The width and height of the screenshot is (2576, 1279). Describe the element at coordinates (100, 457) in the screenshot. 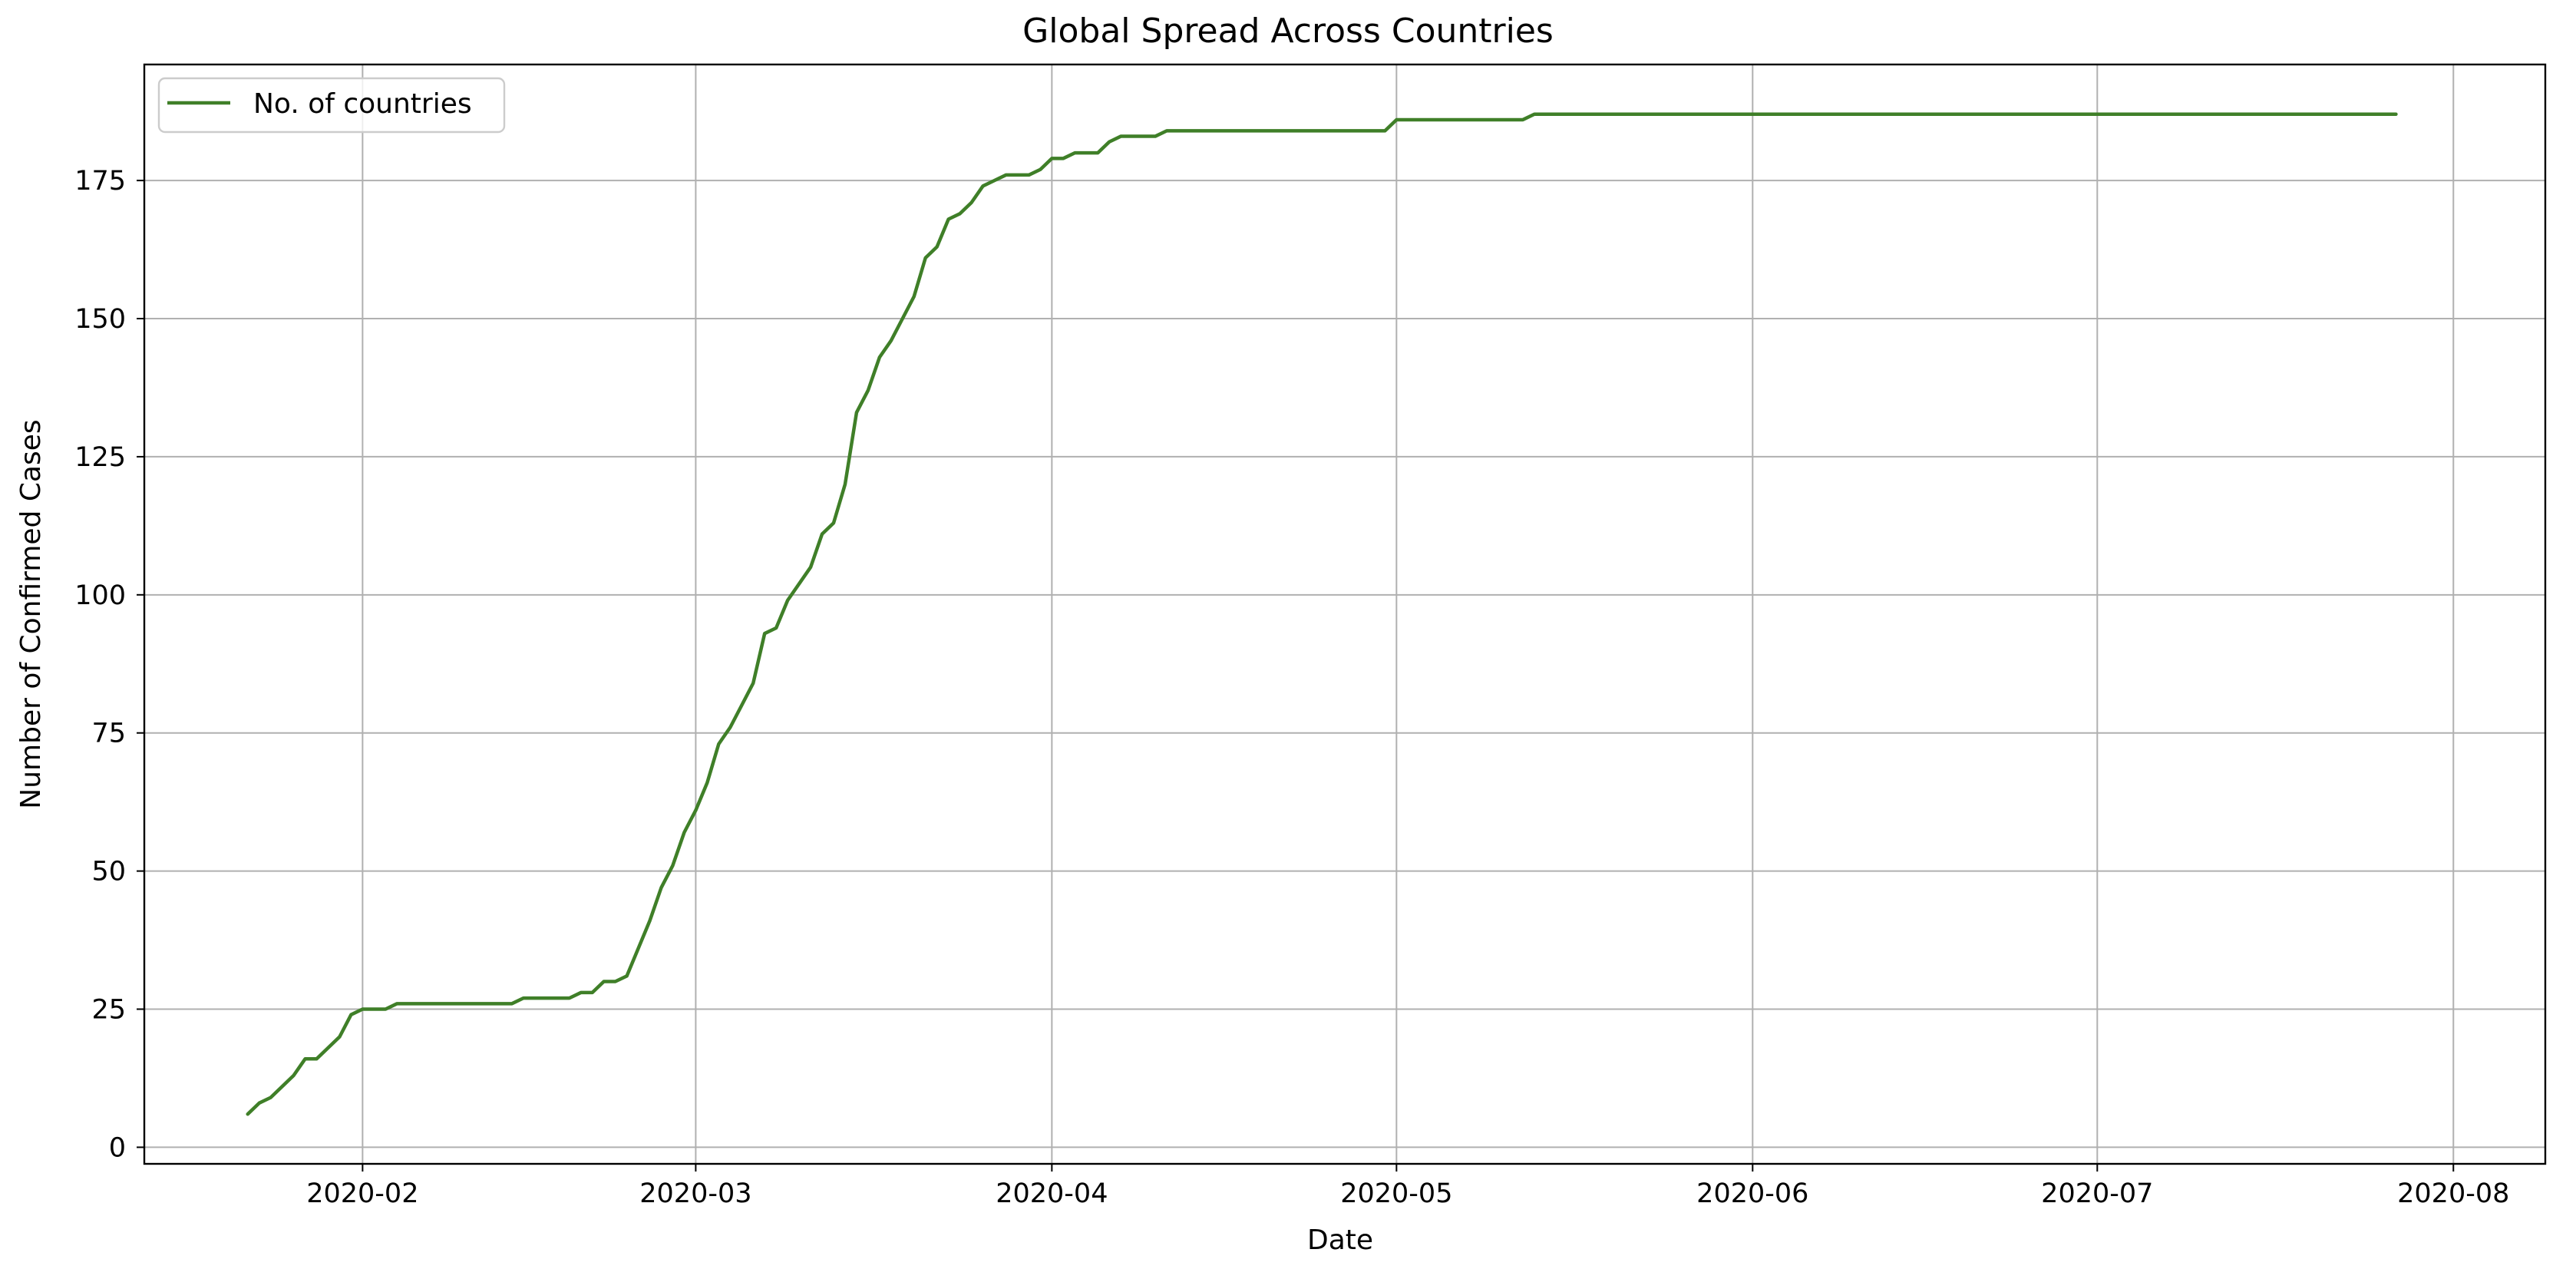

I see `y-tick-label: 125` at that location.